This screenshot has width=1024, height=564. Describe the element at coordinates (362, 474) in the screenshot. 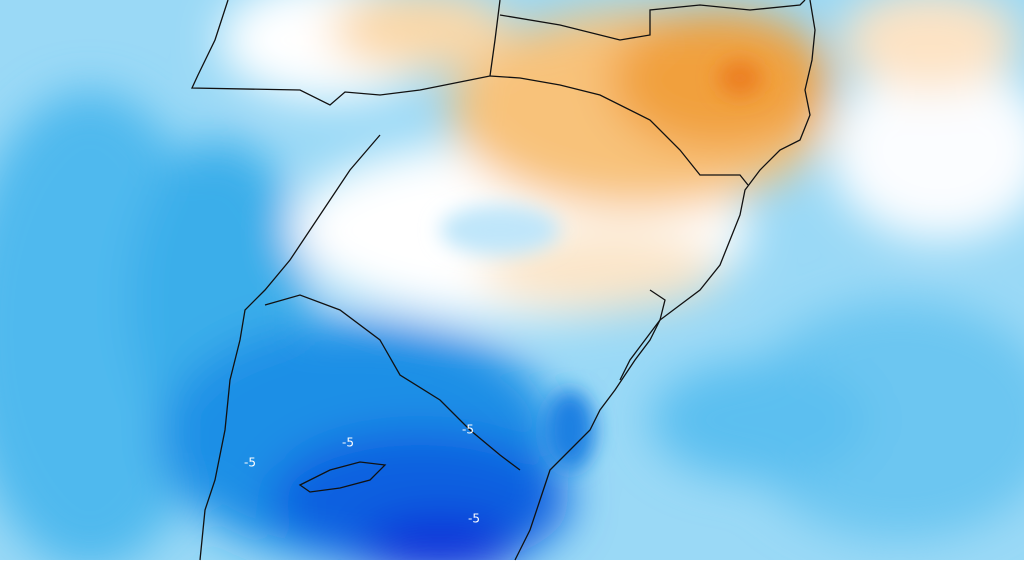

I see `contour-labels: -5 -5 -5 -5` at that location.